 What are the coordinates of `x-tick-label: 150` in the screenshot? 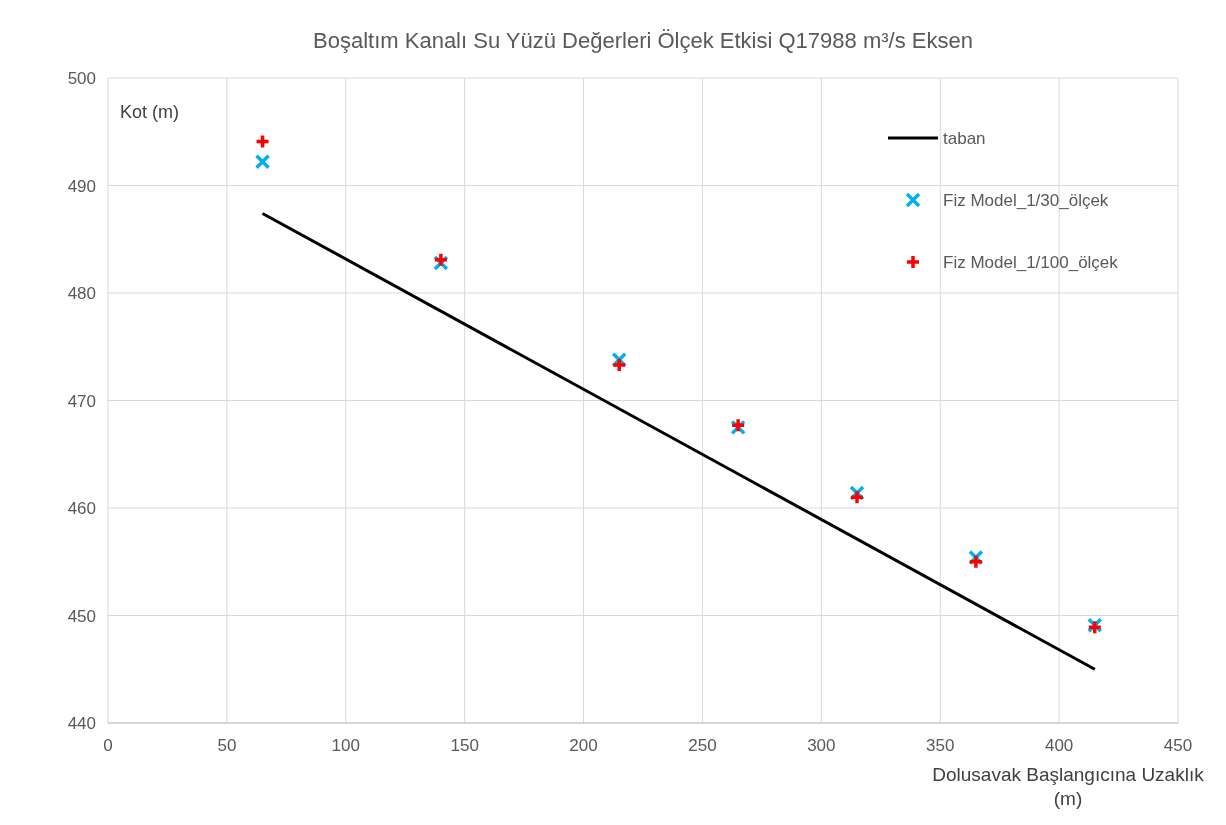 It's located at (464, 745).